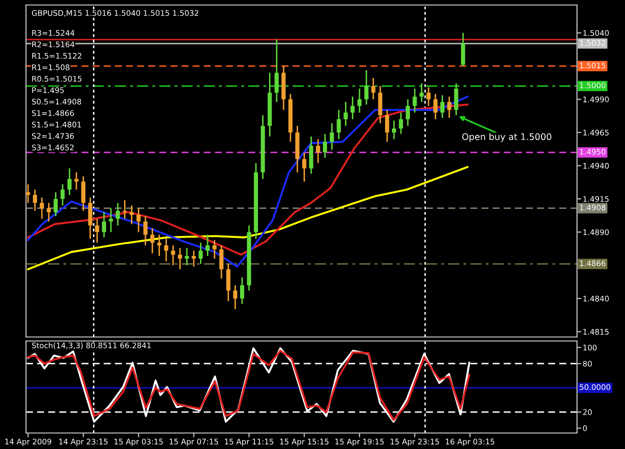  What do you see at coordinates (507, 137) in the screenshot?
I see `annotation: Open buy at 1.5000` at bounding box center [507, 137].